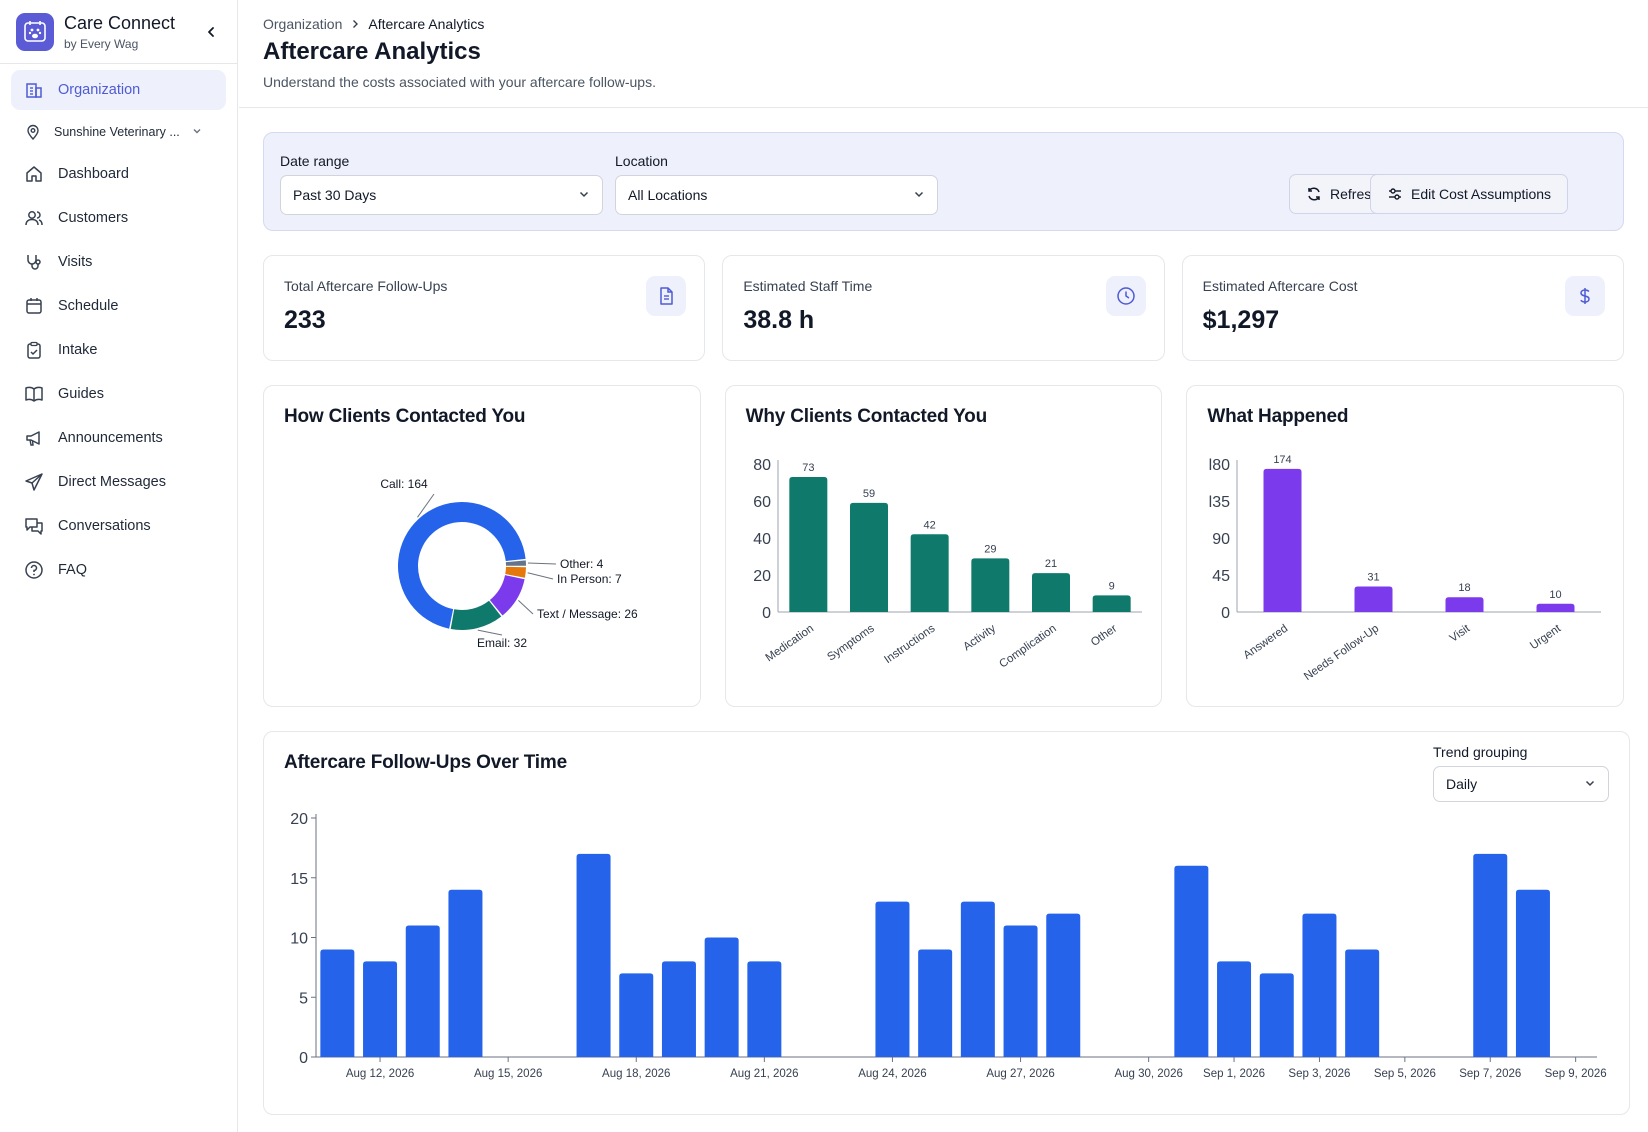  What do you see at coordinates (979, 637) in the screenshot?
I see `x-tick-label: Activity` at bounding box center [979, 637].